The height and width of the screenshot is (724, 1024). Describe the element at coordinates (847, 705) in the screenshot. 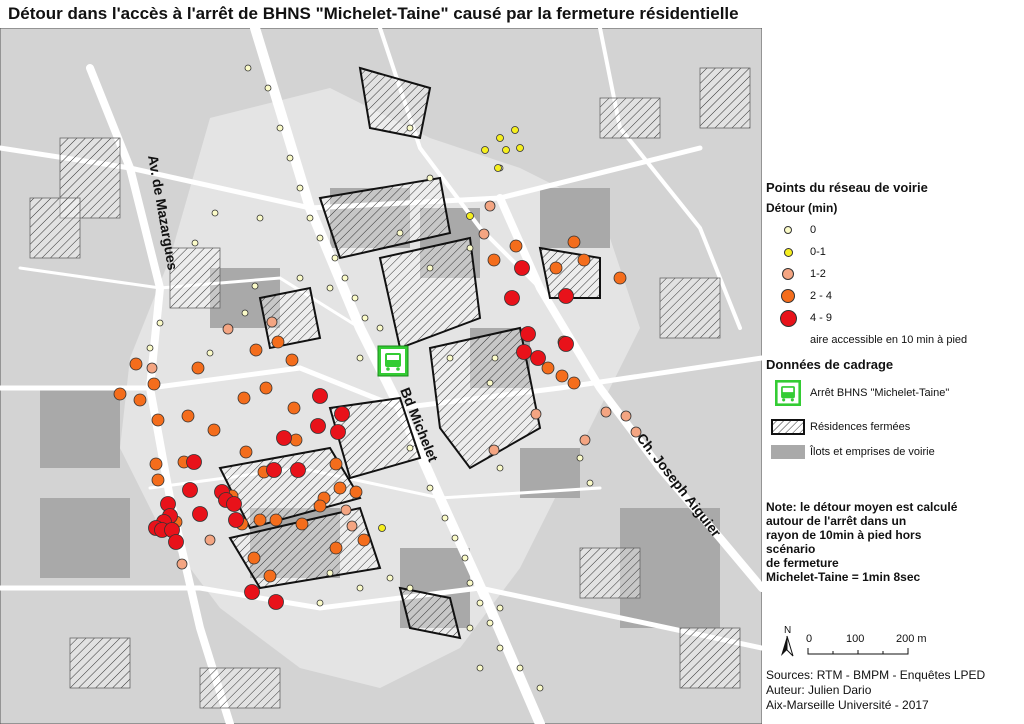

I see `institution-line: Aix-Marseille Université - 2017` at that location.